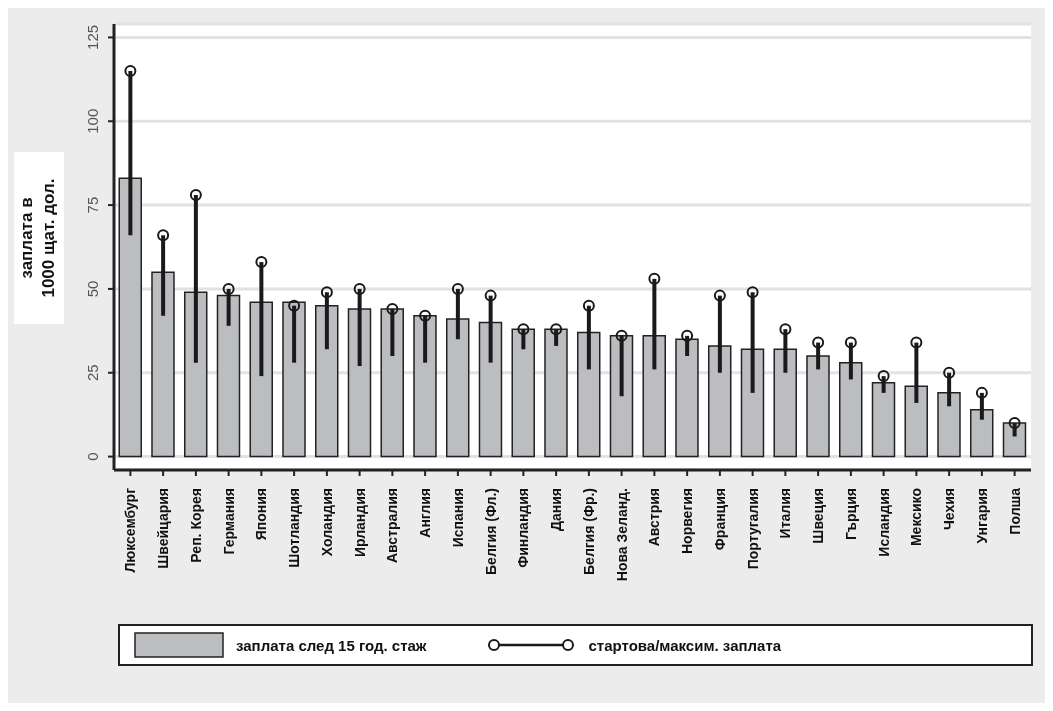 The height and width of the screenshot is (711, 1053). I want to click on x-tick-label: Швеция, so click(818, 516).